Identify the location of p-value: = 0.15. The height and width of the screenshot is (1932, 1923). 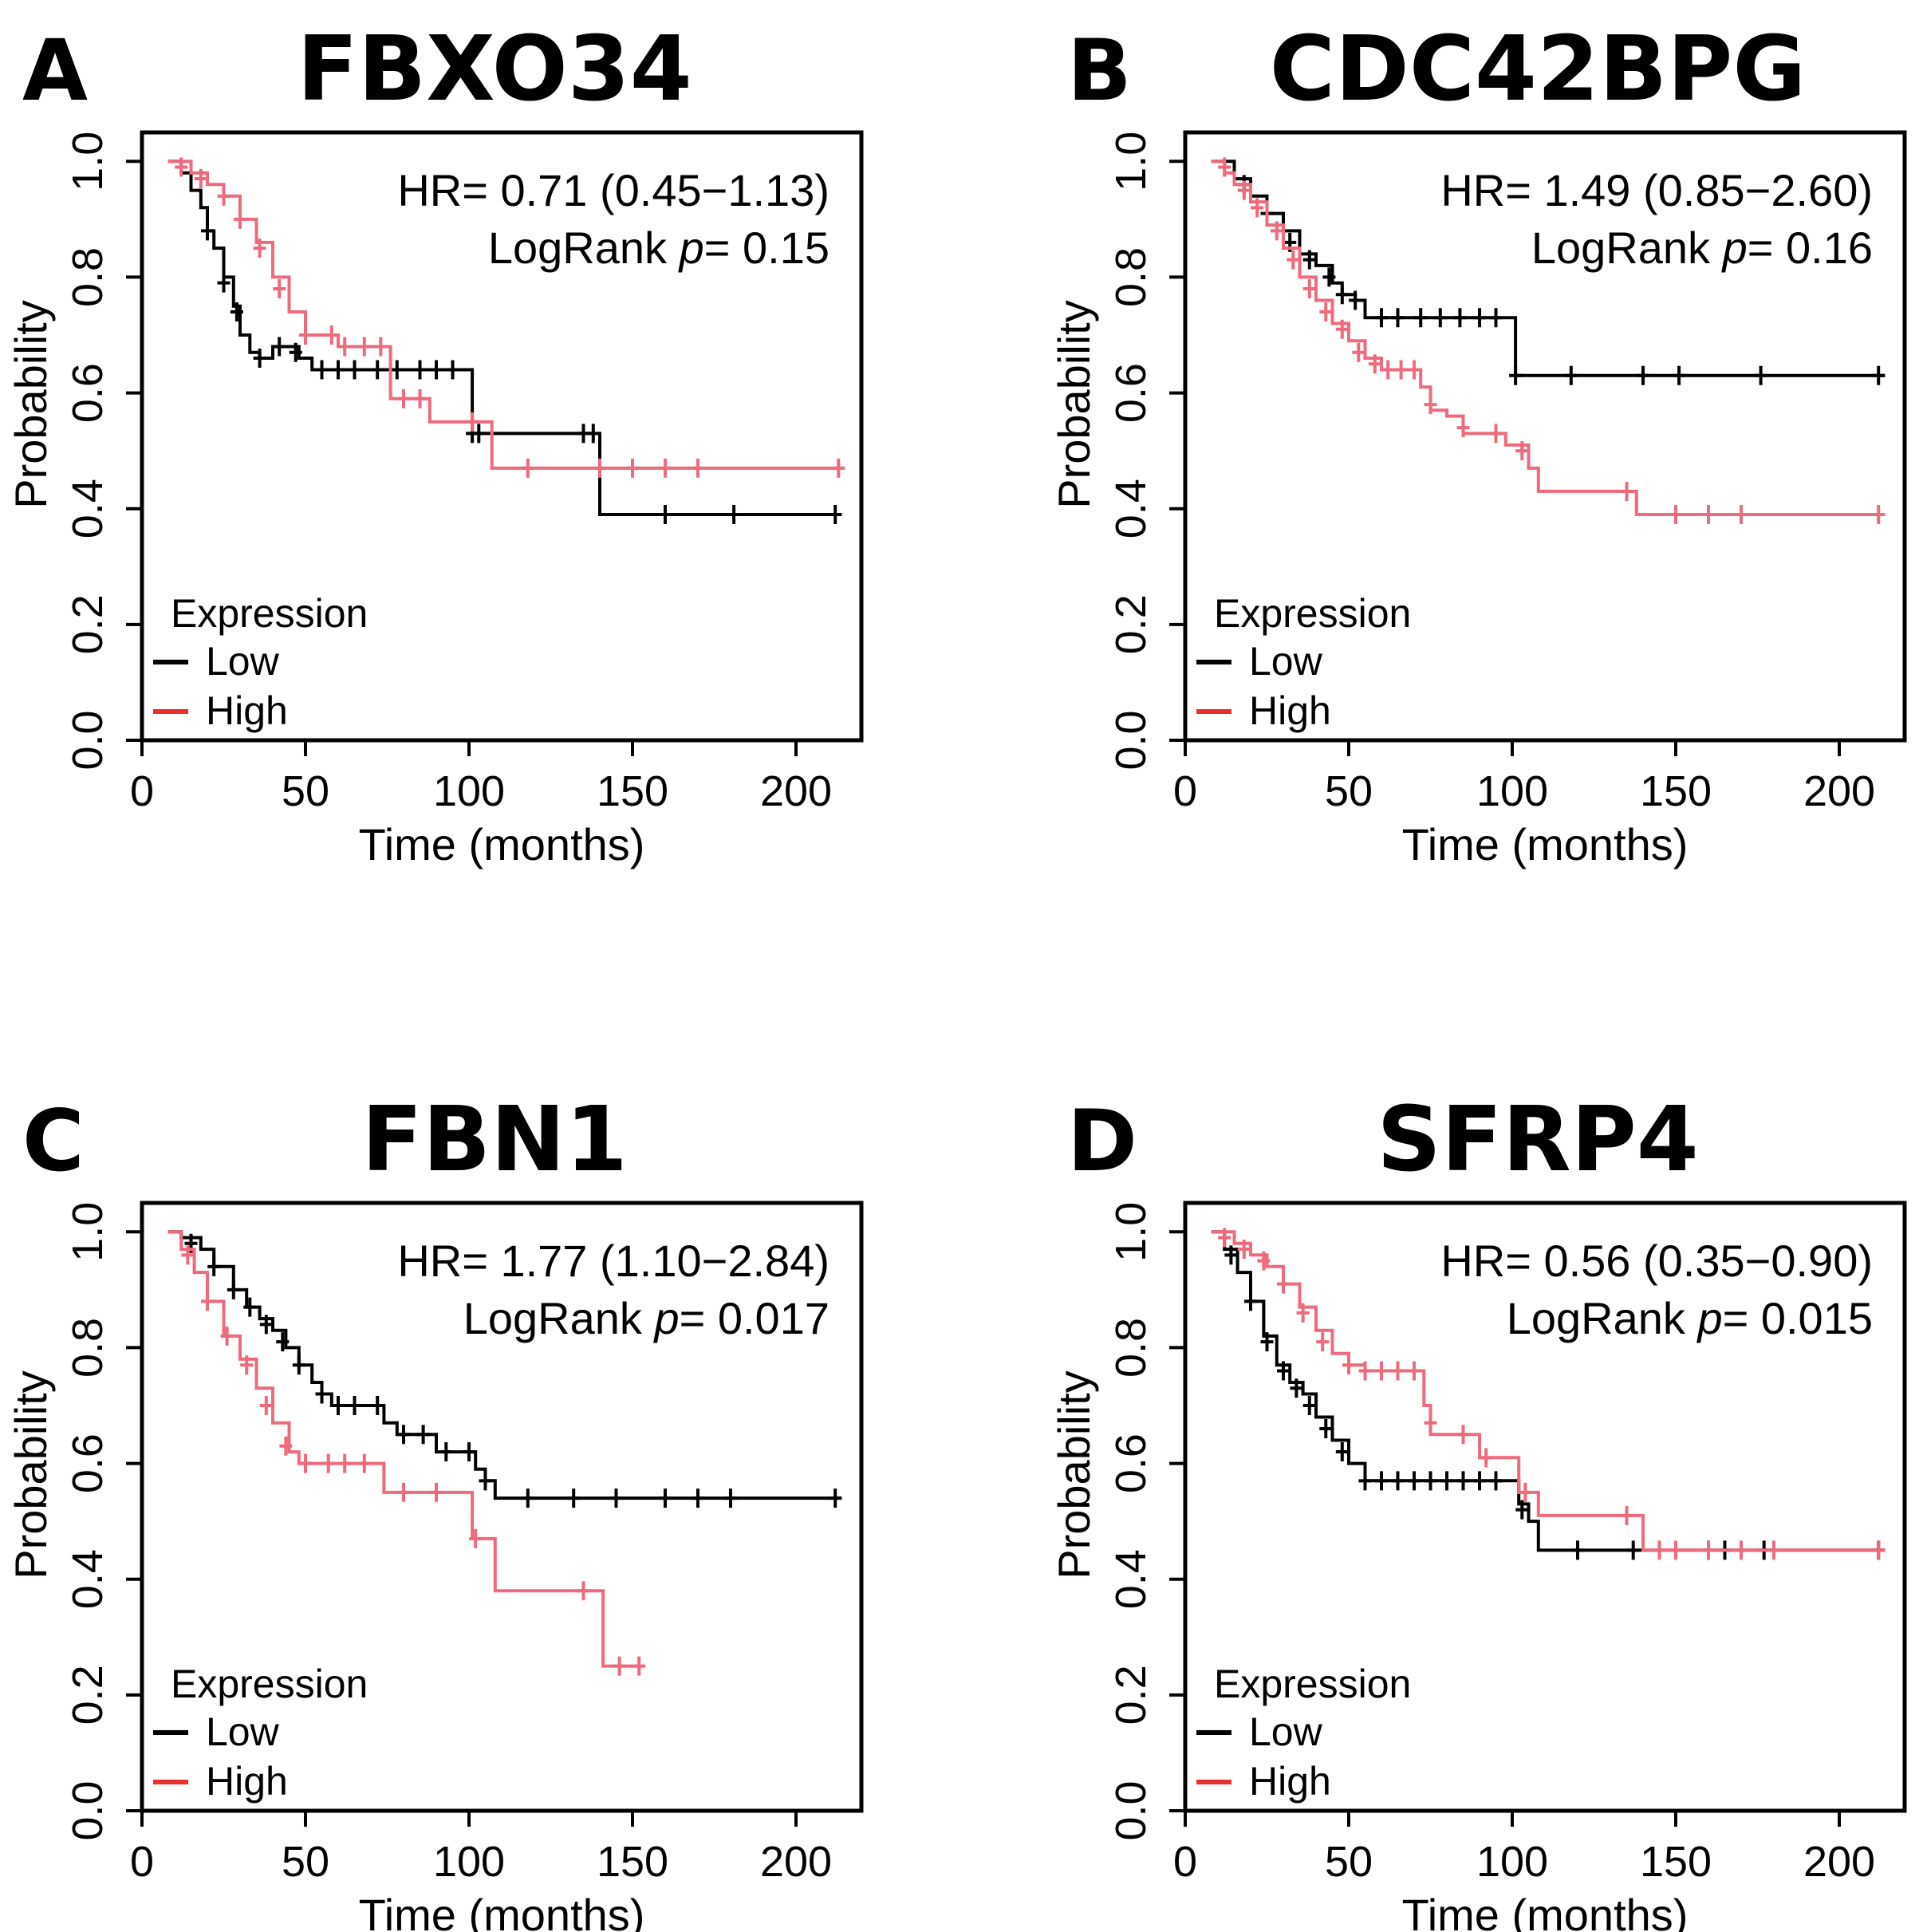
(766, 248).